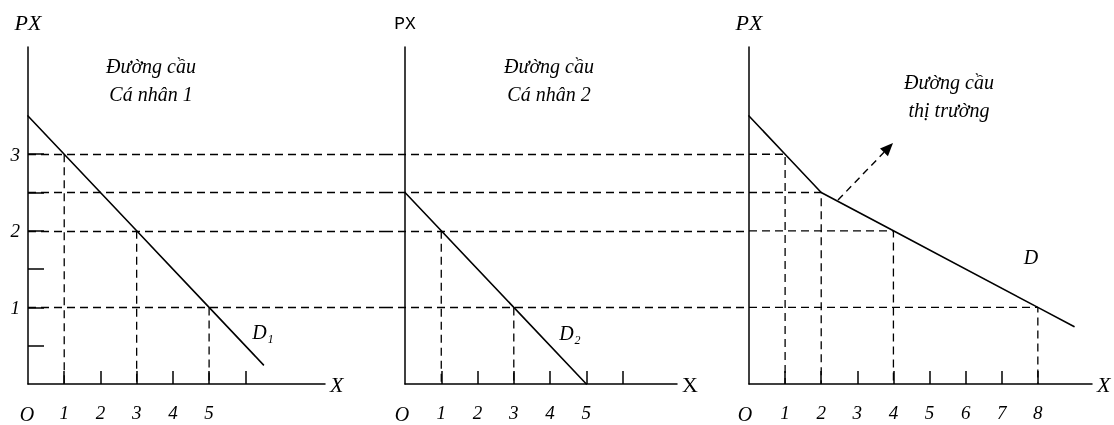 This screenshot has height=425, width=1114. I want to click on x-tick-label: 7, so click(1002, 412).